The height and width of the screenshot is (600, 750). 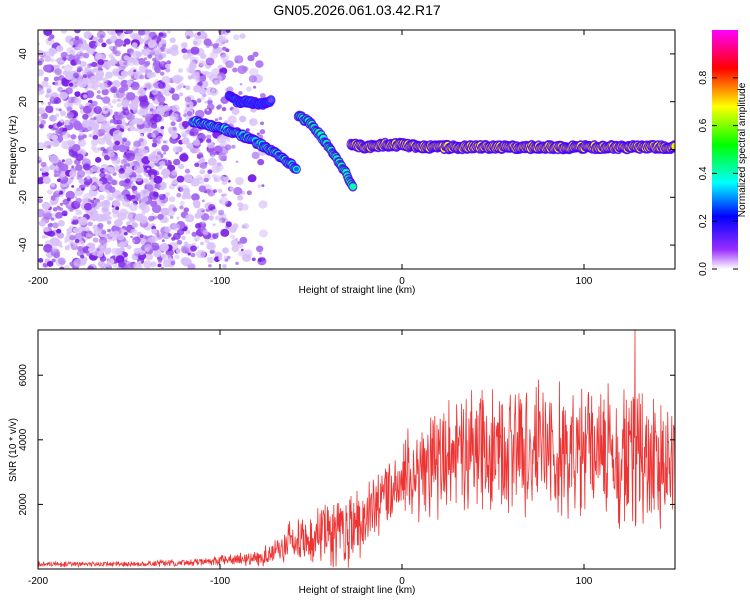 What do you see at coordinates (23, 102) in the screenshot?
I see `y-tick-label: 20` at bounding box center [23, 102].